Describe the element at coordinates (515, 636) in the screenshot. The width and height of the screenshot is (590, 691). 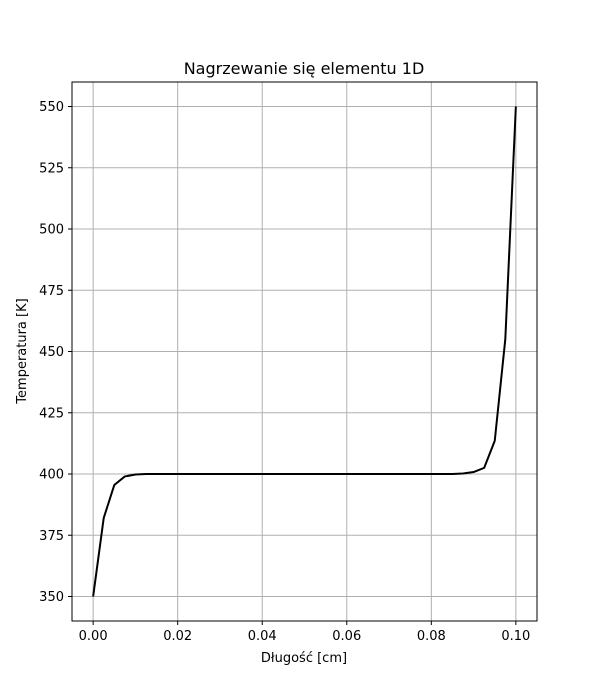
I see `x-tick-label: 0.10` at that location.